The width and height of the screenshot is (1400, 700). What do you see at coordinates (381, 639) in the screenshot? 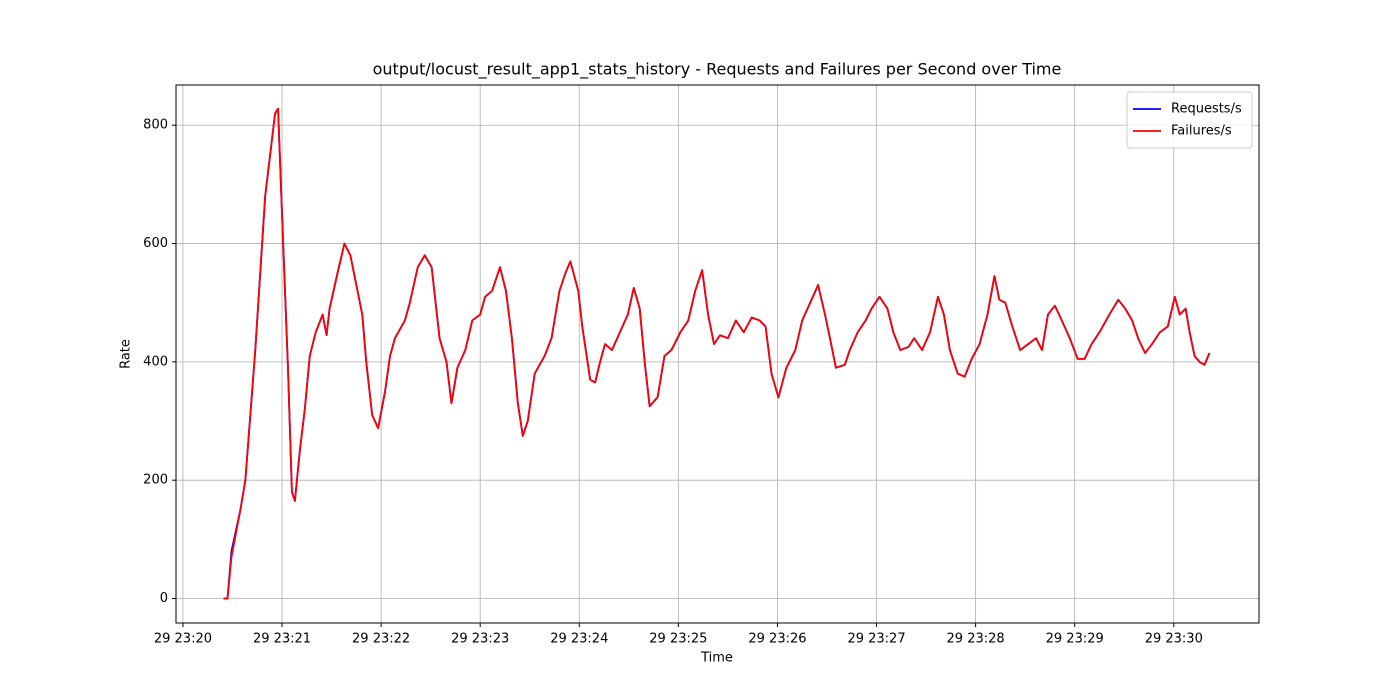
I see `x-tick-label: 29 23:22` at bounding box center [381, 639].